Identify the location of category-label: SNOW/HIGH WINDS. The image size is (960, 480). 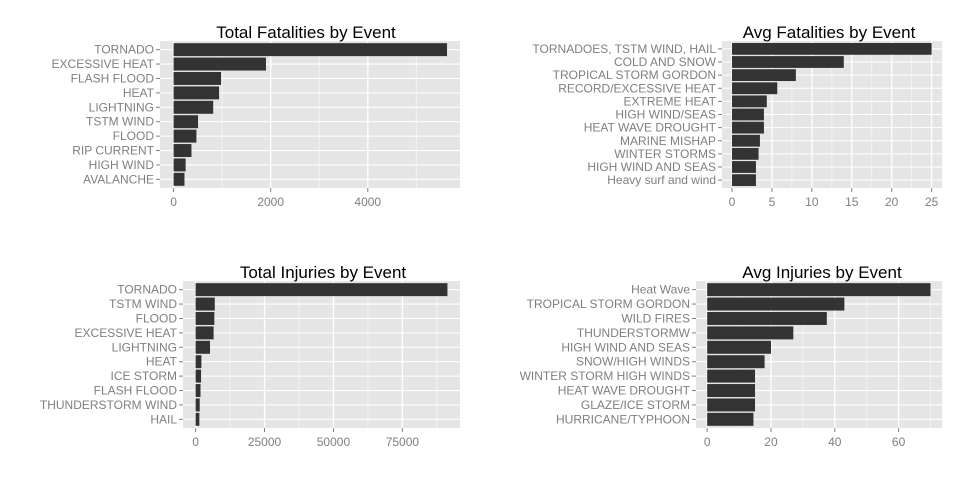
(633, 362).